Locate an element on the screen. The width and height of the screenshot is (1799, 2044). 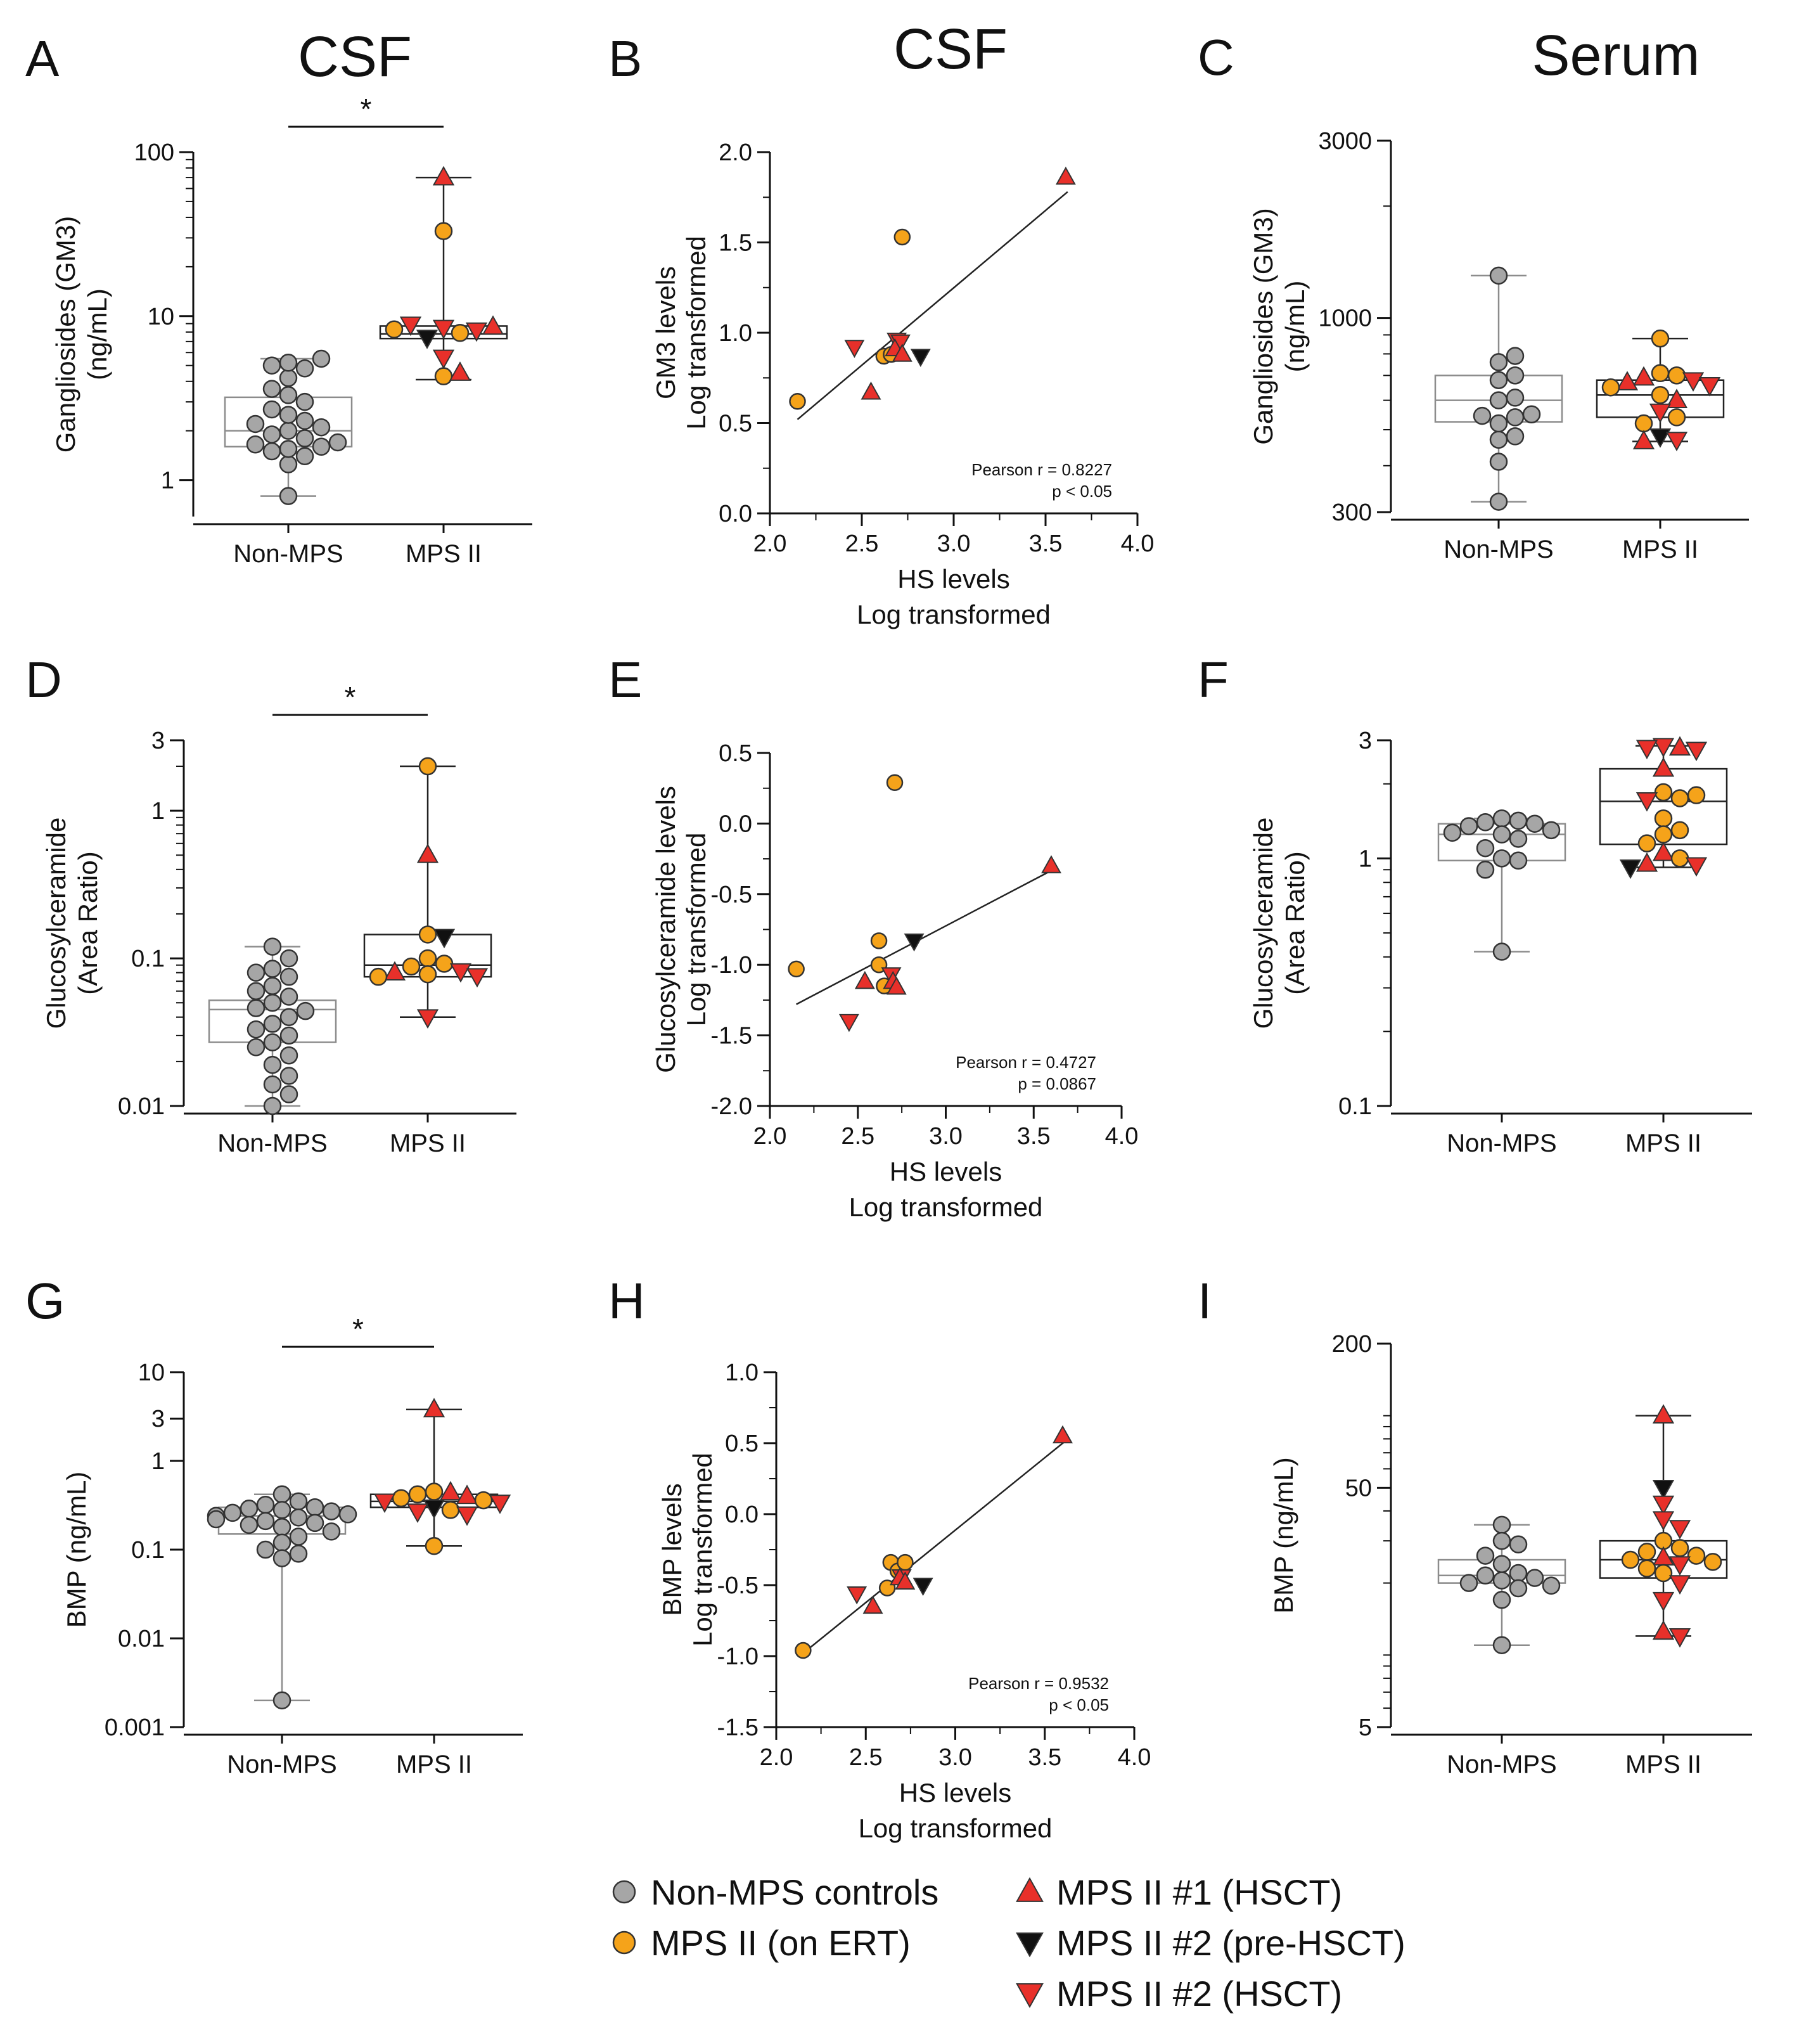
y-tick-label-5: 1.0 is located at coordinates (742, 1372).